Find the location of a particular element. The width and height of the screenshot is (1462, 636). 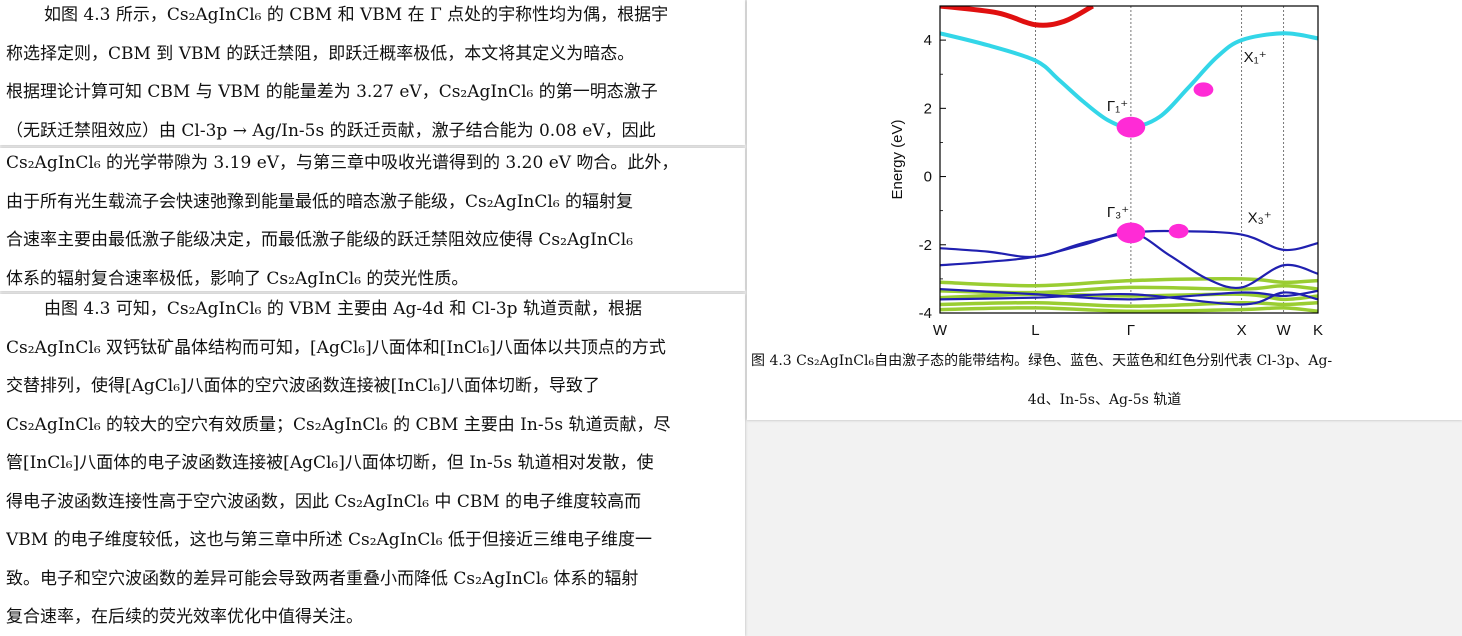

band-line-ag-4d-lower is located at coordinates (1129, 260).